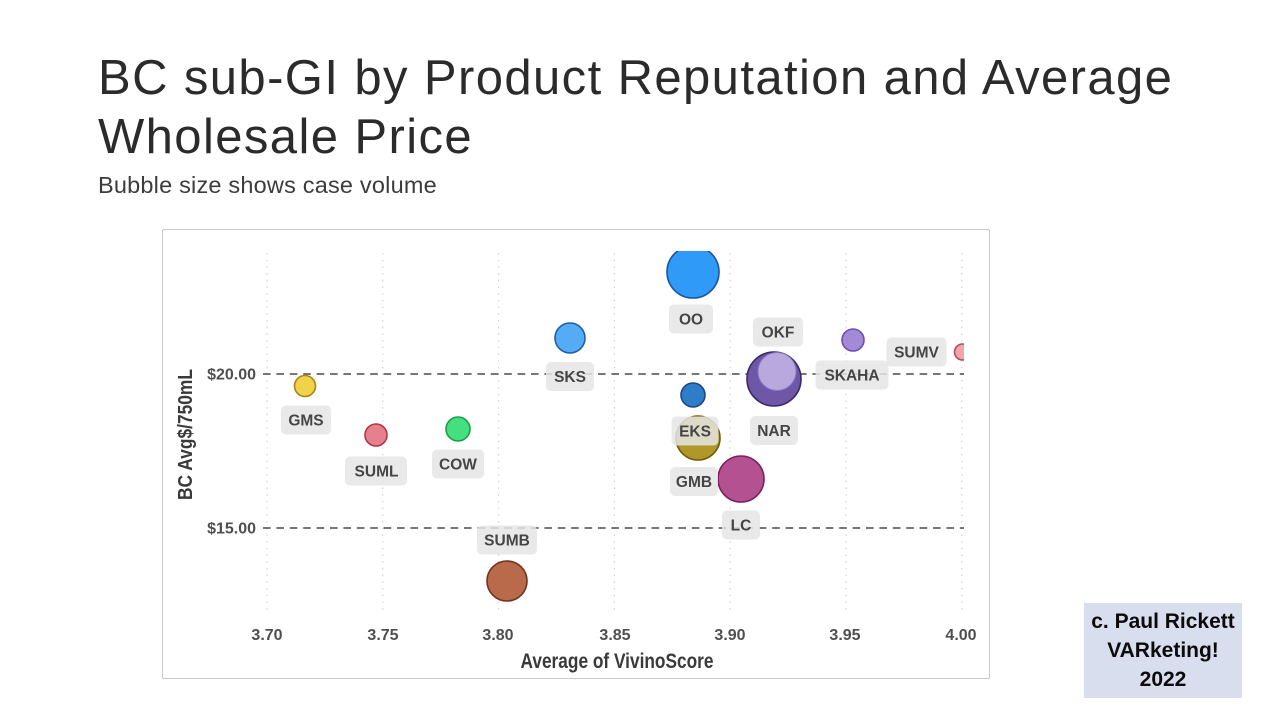 Image resolution: width=1280 pixels, height=720 pixels. Describe the element at coordinates (266, 635) in the screenshot. I see `svg-text: 3.70` at that location.